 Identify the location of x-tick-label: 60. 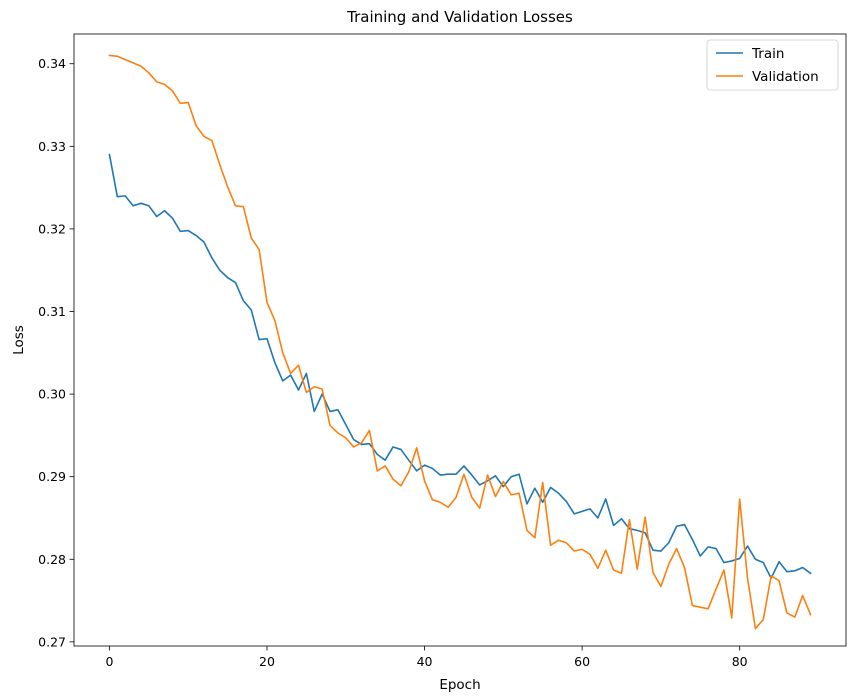
(582, 661).